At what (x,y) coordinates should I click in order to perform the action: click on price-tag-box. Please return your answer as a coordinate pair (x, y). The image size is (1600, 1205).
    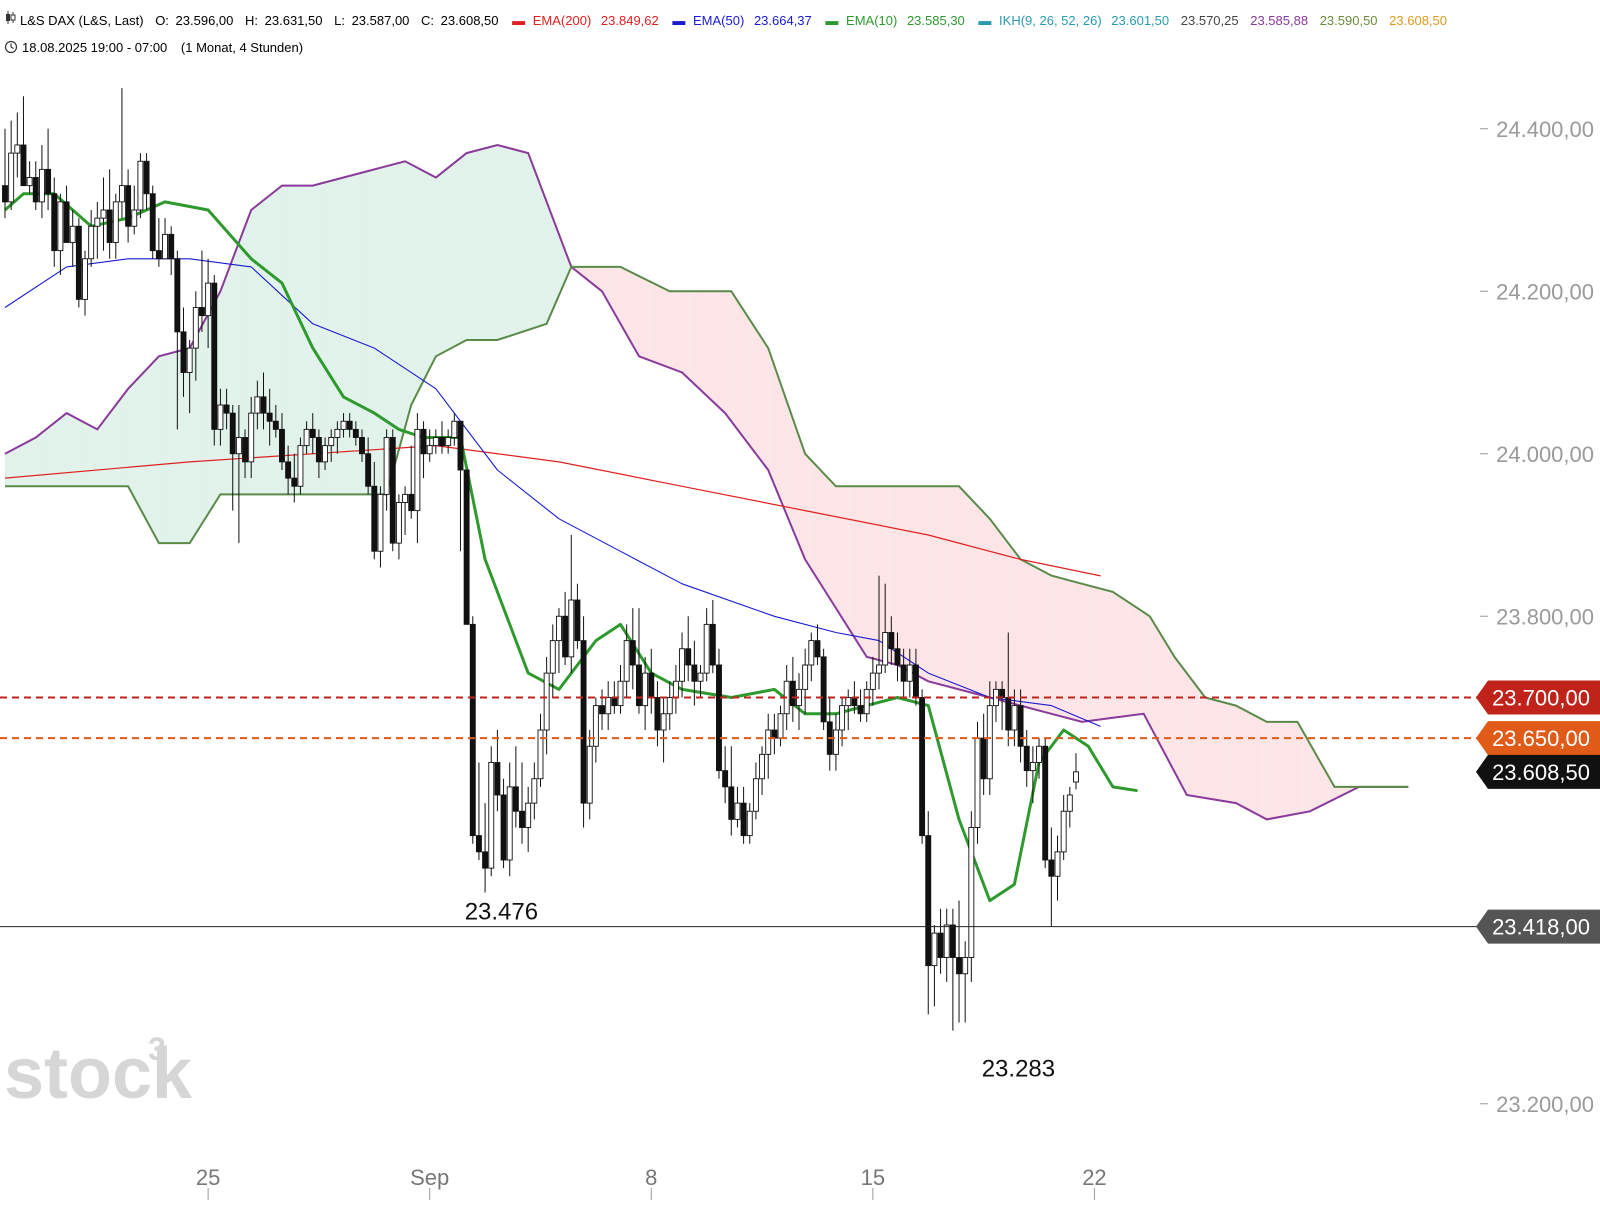
    Looking at the image, I should click on (1538, 926).